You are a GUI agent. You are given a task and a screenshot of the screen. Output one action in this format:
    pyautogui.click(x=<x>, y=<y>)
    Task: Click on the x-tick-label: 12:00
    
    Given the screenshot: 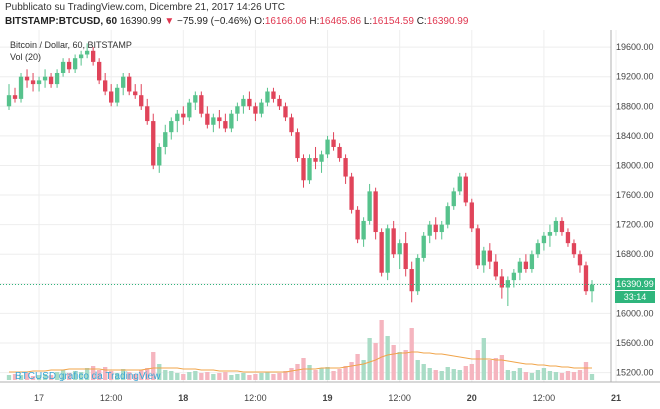 What is the action you would take?
    pyautogui.click(x=544, y=398)
    